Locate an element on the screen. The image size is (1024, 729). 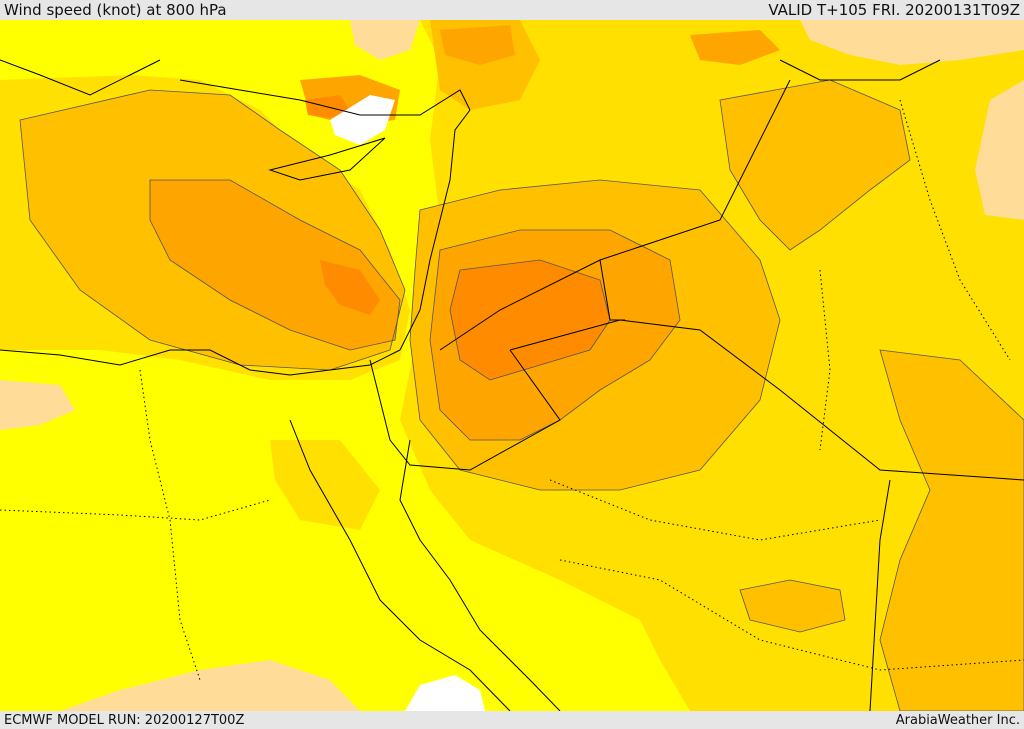
band-strong-east-arabia is located at coordinates (952, 530).